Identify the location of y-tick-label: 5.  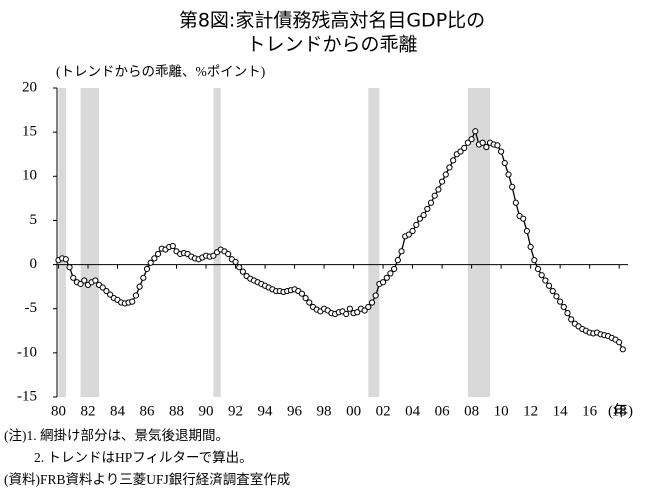
(34, 220).